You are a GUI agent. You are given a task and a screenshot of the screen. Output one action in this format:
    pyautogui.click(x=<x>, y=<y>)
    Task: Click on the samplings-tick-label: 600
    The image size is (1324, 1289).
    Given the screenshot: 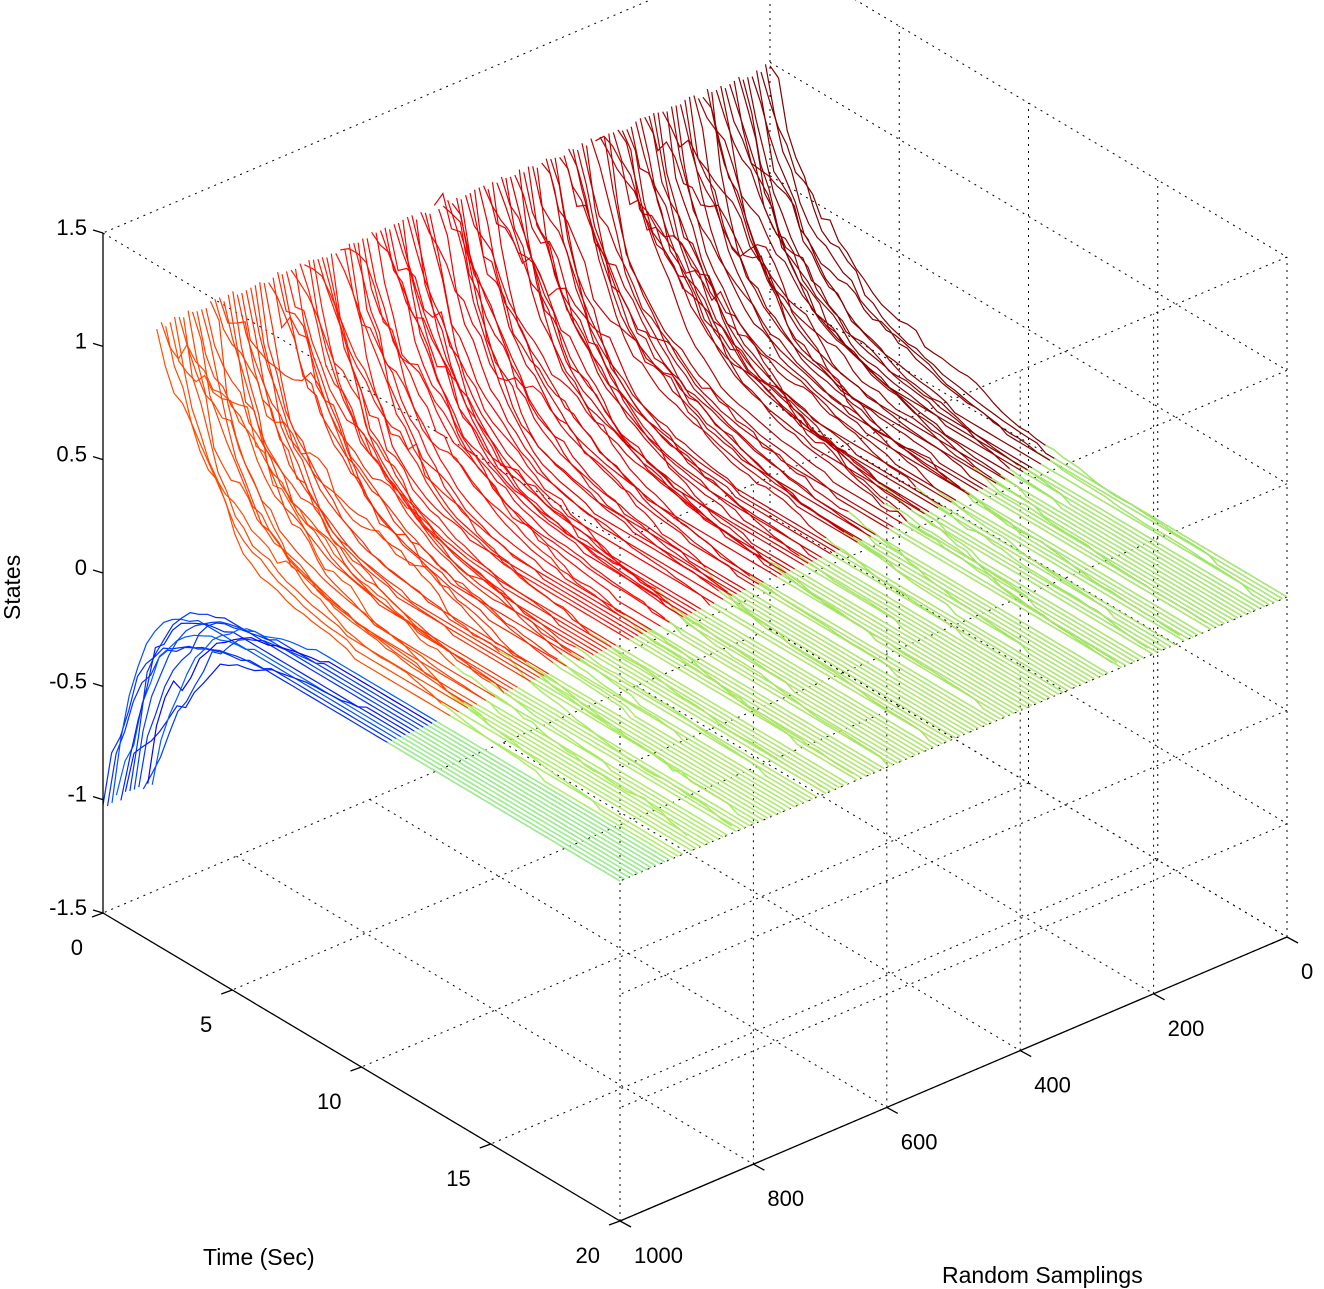 What is the action you would take?
    pyautogui.click(x=919, y=1141)
    